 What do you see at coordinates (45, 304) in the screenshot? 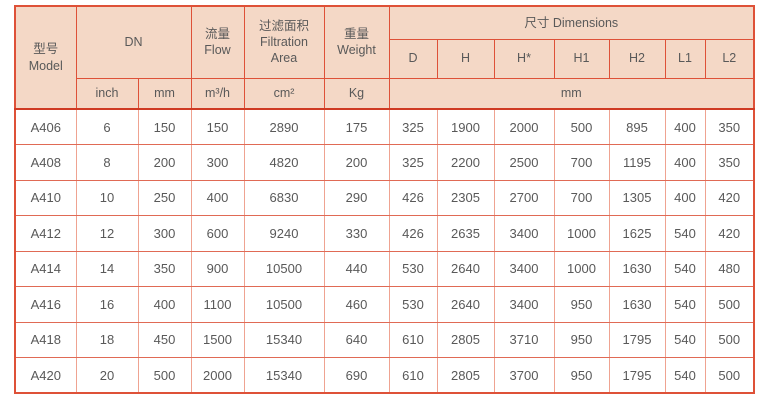
I see `cell-model: A416` at bounding box center [45, 304].